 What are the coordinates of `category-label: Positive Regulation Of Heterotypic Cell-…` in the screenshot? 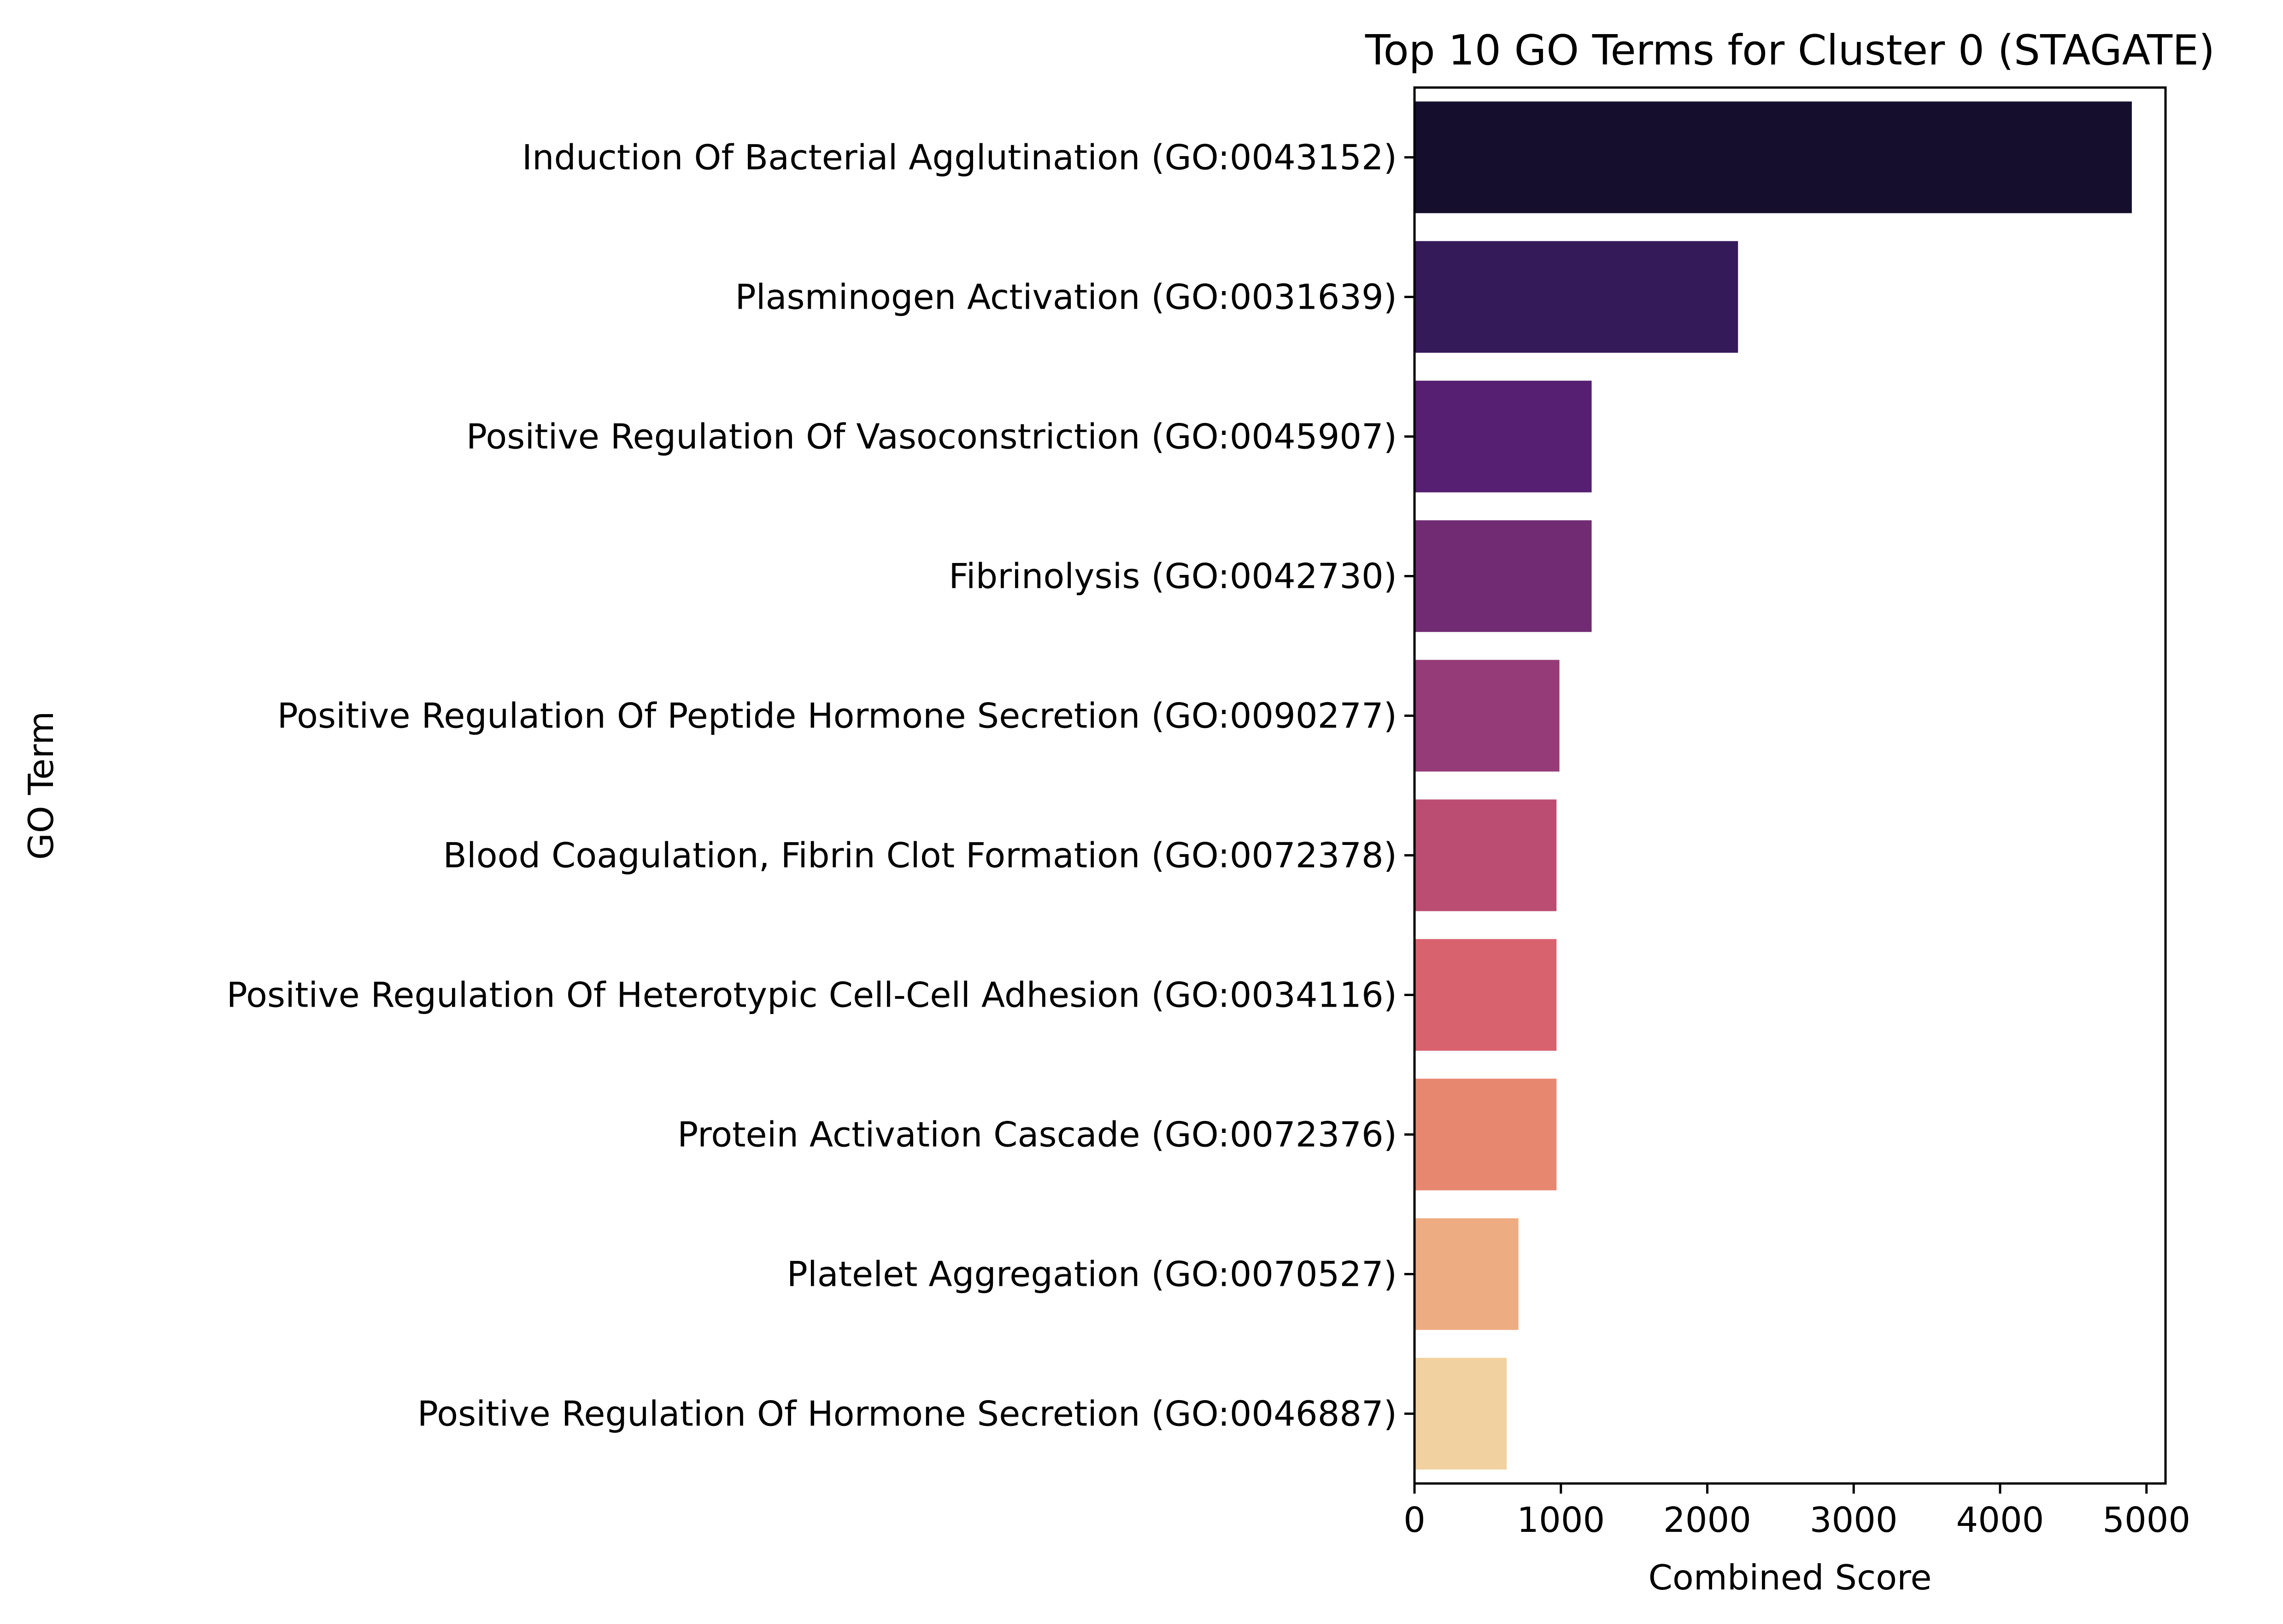 It's located at (812, 995).